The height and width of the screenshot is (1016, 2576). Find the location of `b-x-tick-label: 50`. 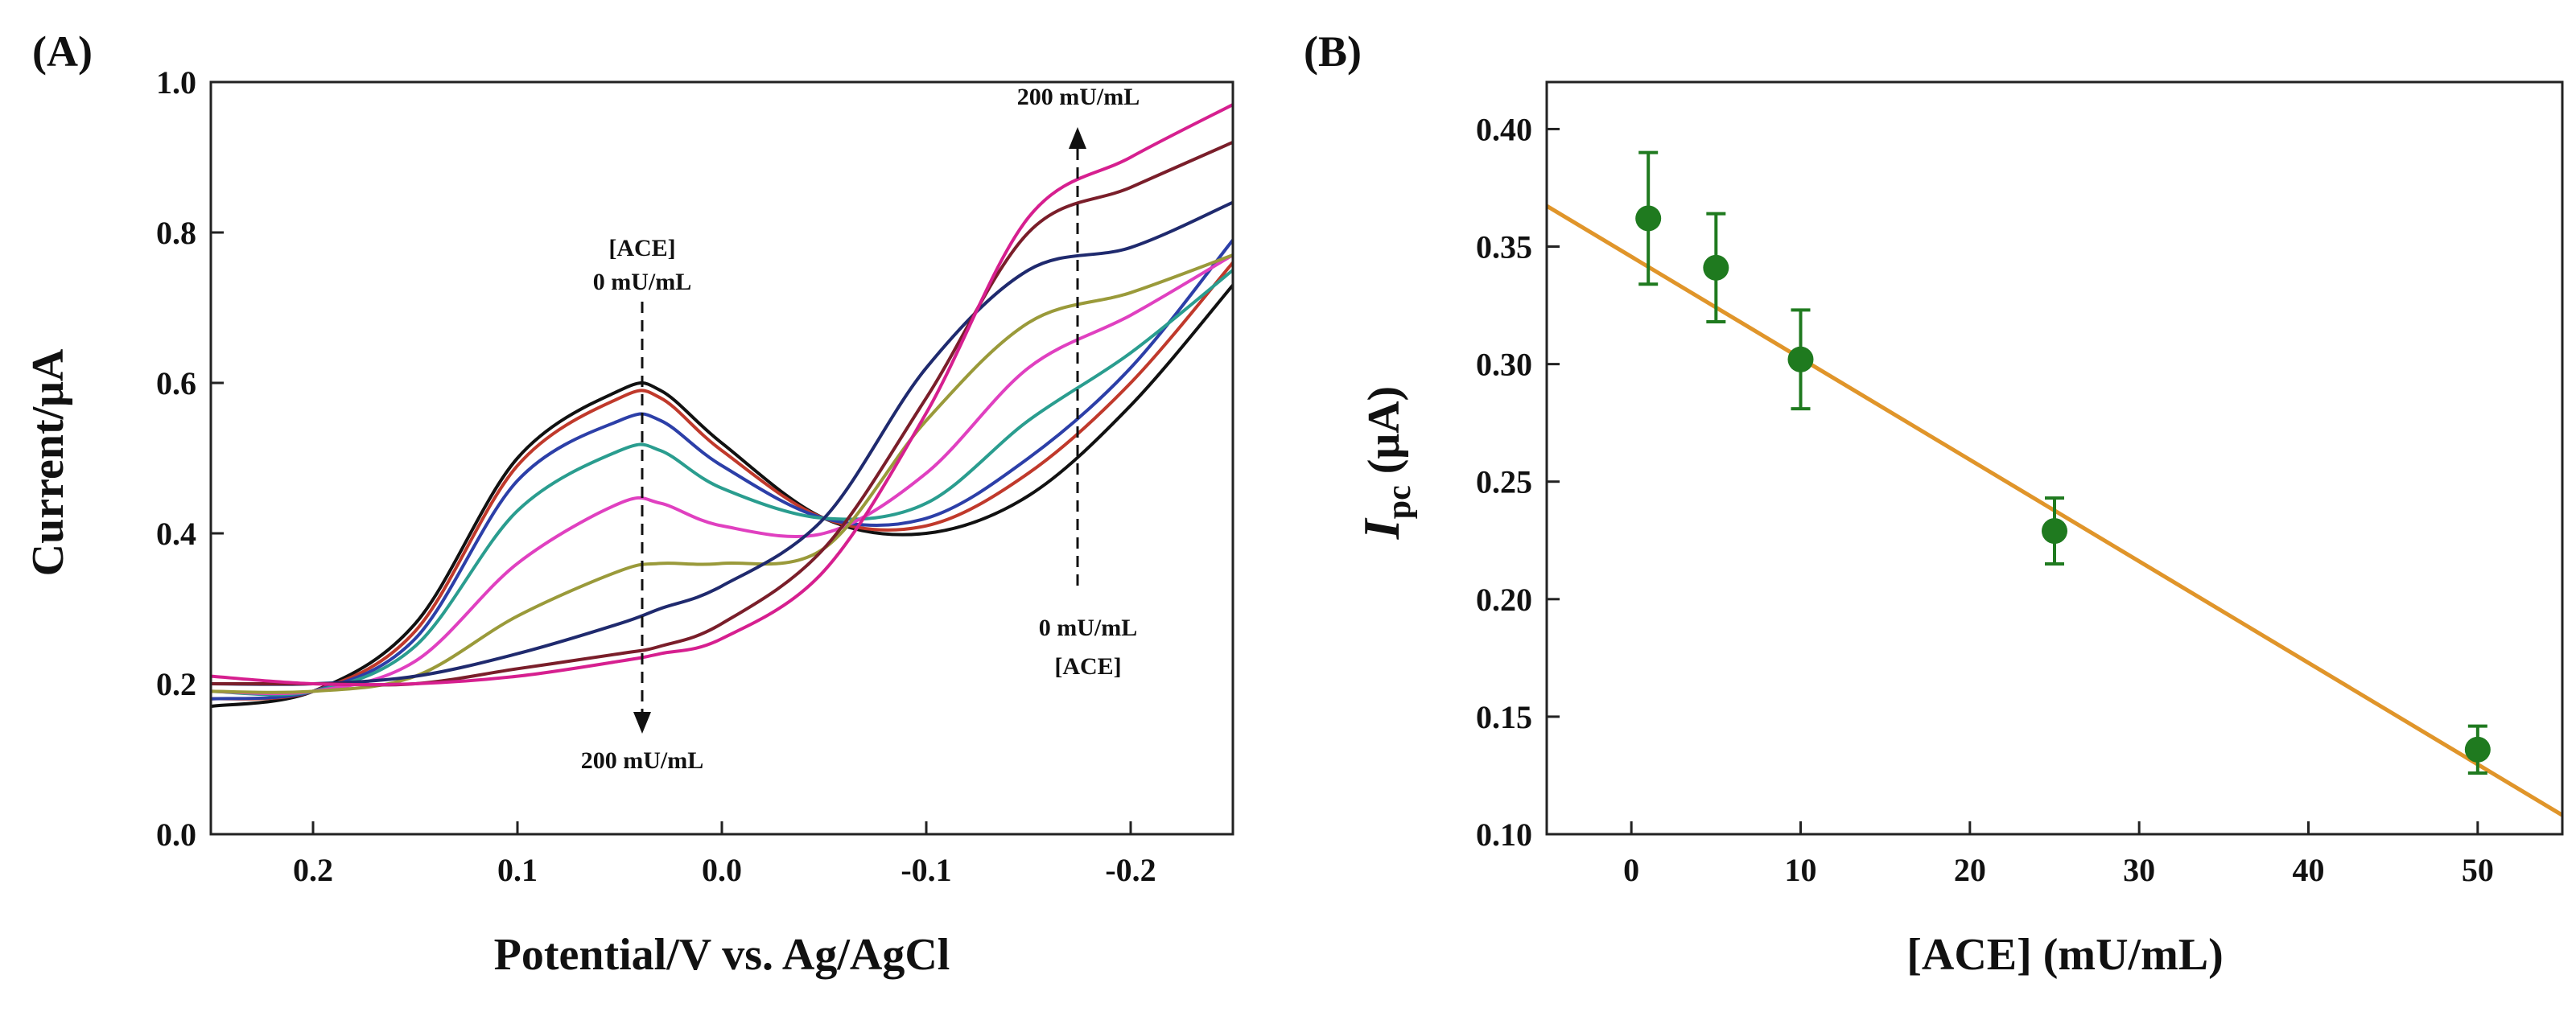

b-x-tick-label: 50 is located at coordinates (2478, 870).